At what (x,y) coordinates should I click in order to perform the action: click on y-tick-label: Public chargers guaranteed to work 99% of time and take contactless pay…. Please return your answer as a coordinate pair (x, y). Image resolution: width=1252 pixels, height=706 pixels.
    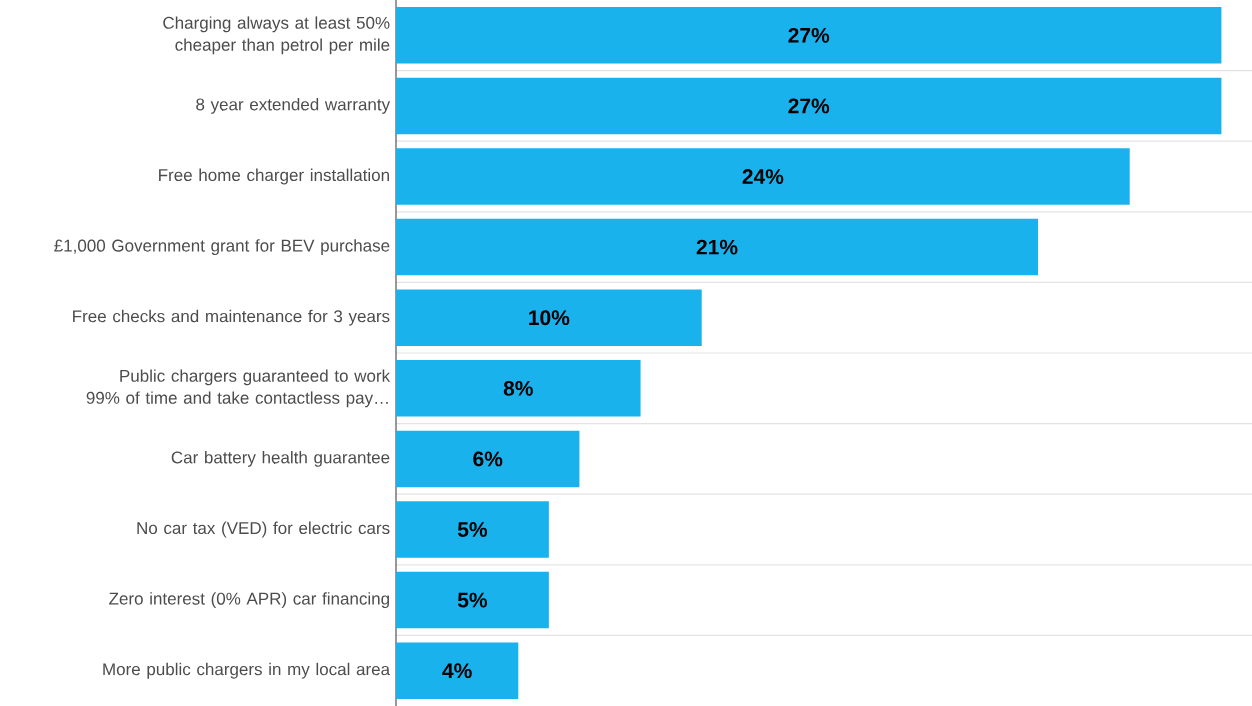
    Looking at the image, I should click on (238, 388).